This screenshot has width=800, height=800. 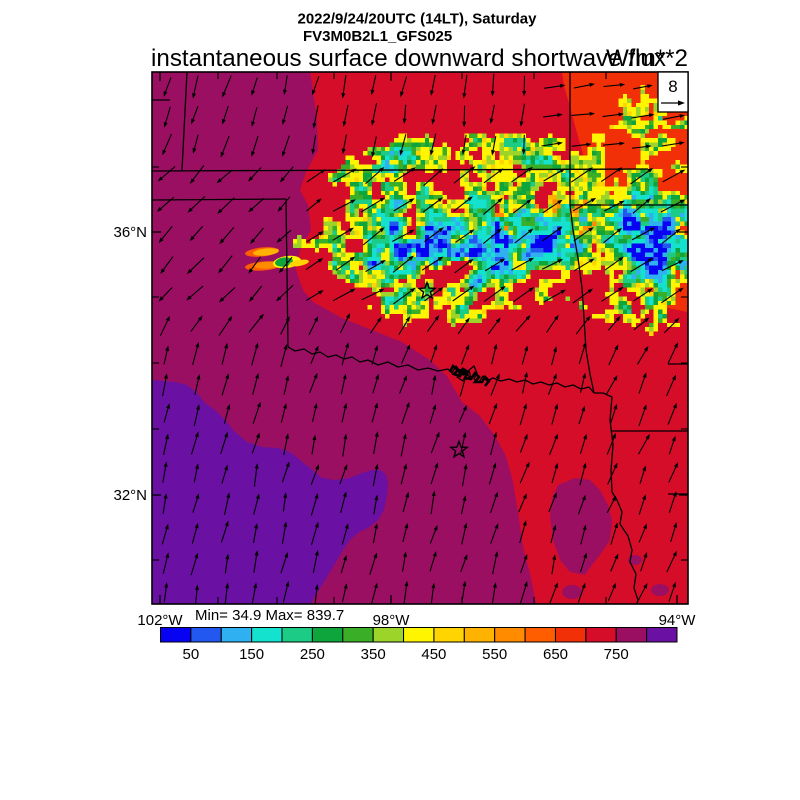 What do you see at coordinates (251, 654) in the screenshot?
I see `svg-text: 150` at bounding box center [251, 654].